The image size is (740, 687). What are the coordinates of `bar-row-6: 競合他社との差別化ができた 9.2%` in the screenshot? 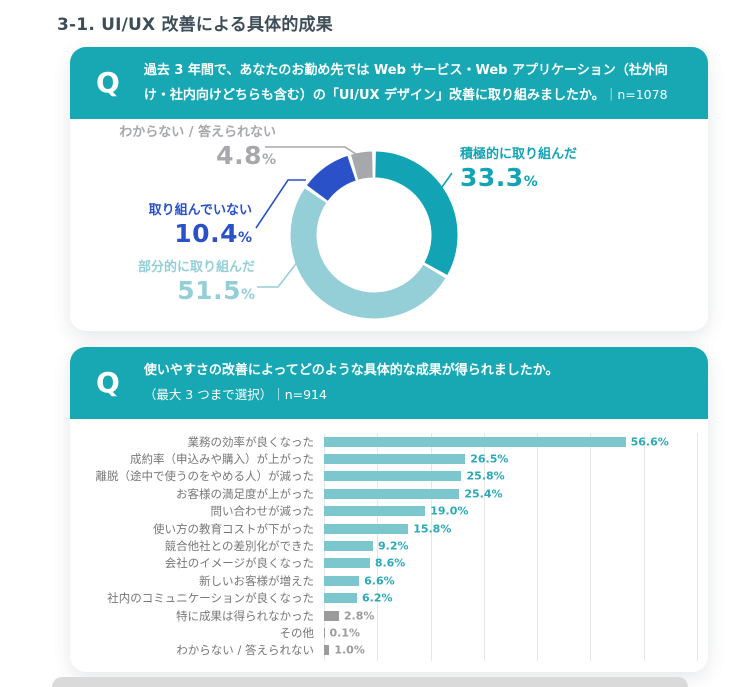 It's located at (389, 545).